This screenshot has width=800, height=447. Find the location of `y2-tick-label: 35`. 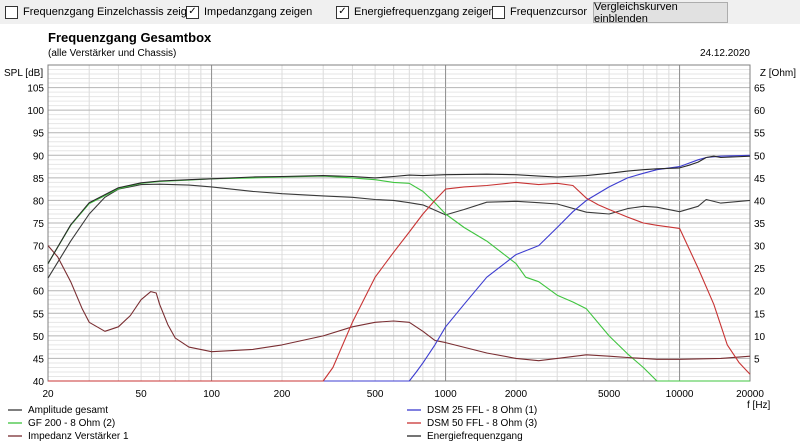

y2-tick-label: 35 is located at coordinates (760, 224).